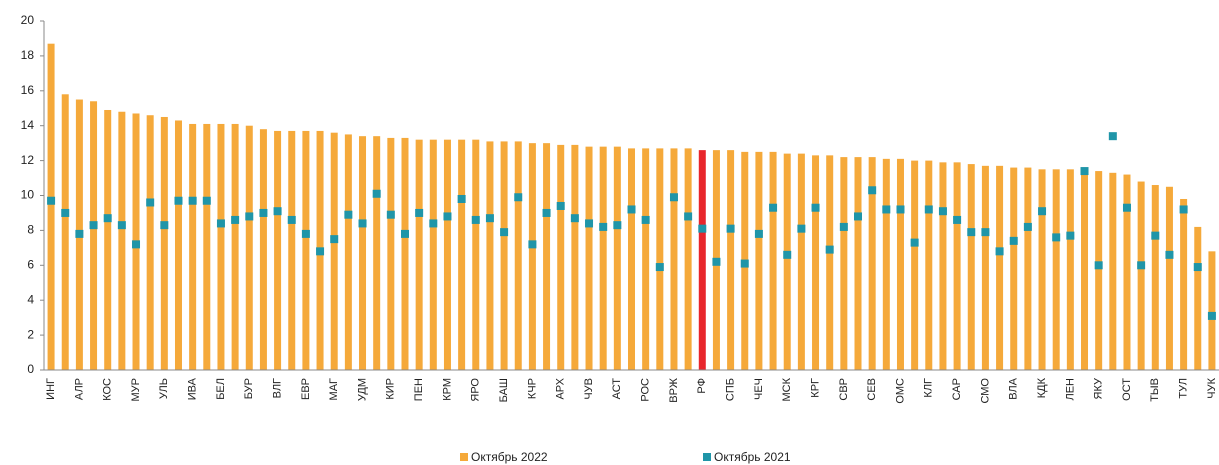 This screenshot has height=465, width=1219. Describe the element at coordinates (28, 20) in the screenshot. I see `y-tick-label: 20` at that location.